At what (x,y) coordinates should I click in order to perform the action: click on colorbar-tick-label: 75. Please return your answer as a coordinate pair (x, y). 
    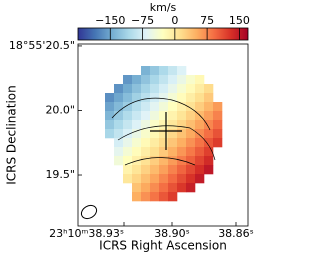
    Looking at the image, I should click on (207, 20).